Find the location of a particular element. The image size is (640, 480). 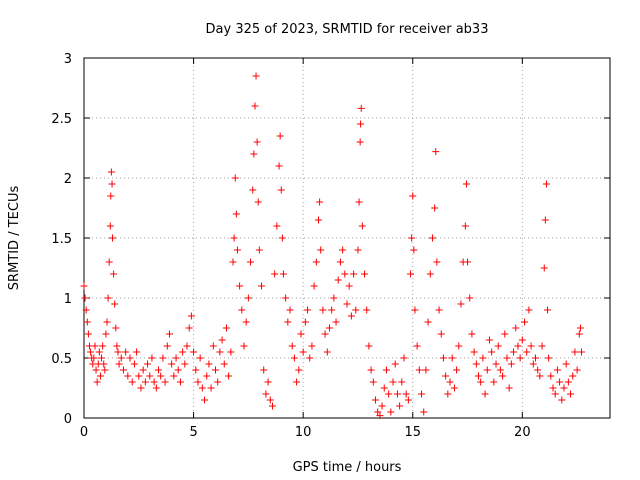

y-tick-label: 2.5 is located at coordinates (61, 119).